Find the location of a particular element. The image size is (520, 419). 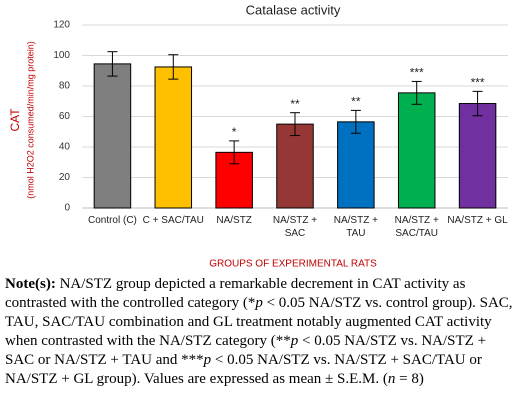

y-tick-label: 20 is located at coordinates (65, 177).